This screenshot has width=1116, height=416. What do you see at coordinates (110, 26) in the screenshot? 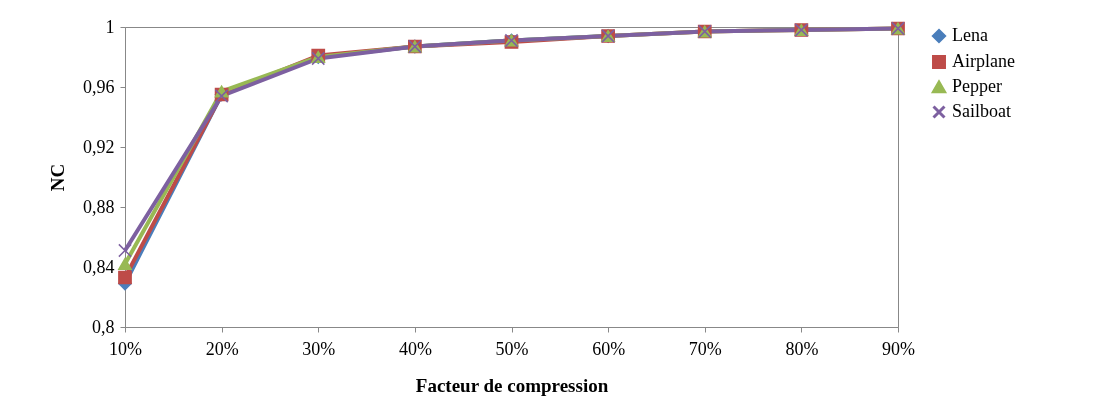
I see `y-tick-label: 1` at bounding box center [110, 26].